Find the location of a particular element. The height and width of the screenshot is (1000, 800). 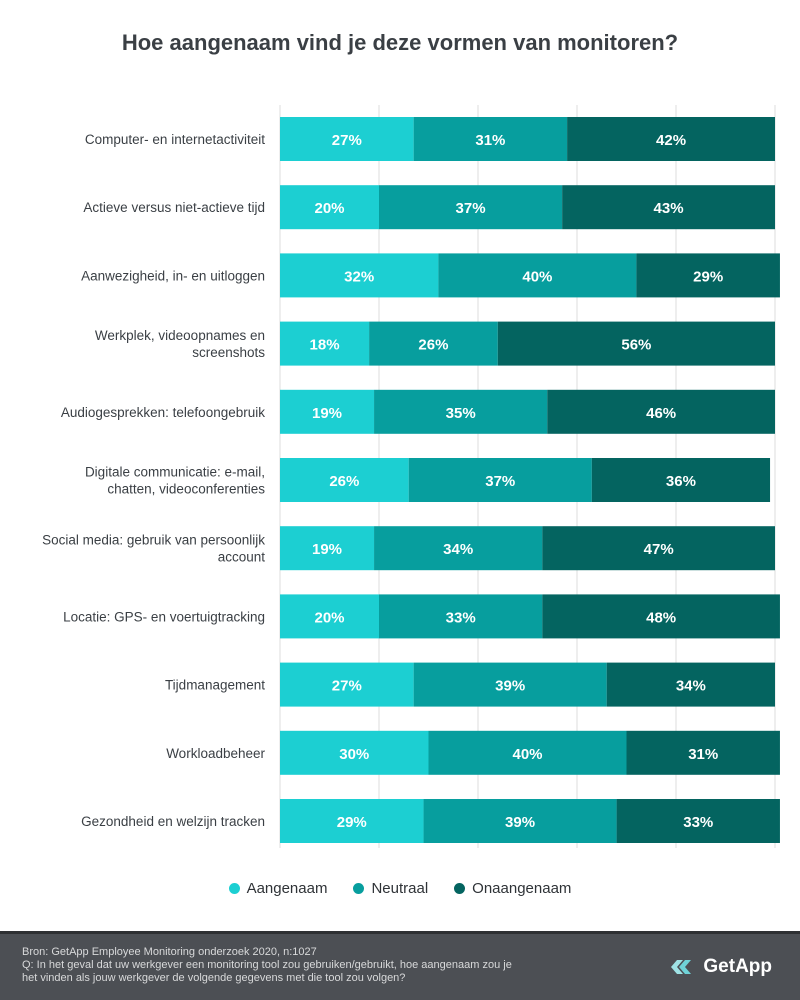

legend-swatch-onaangenaam is located at coordinates (460, 888).